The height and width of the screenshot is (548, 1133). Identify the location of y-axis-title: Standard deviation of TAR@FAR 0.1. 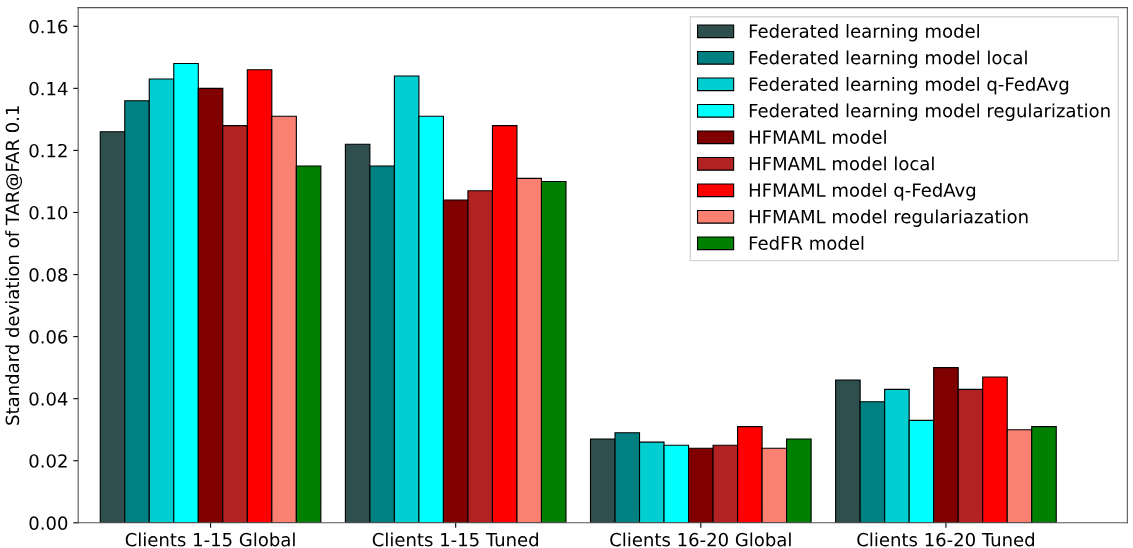
(14, 265).